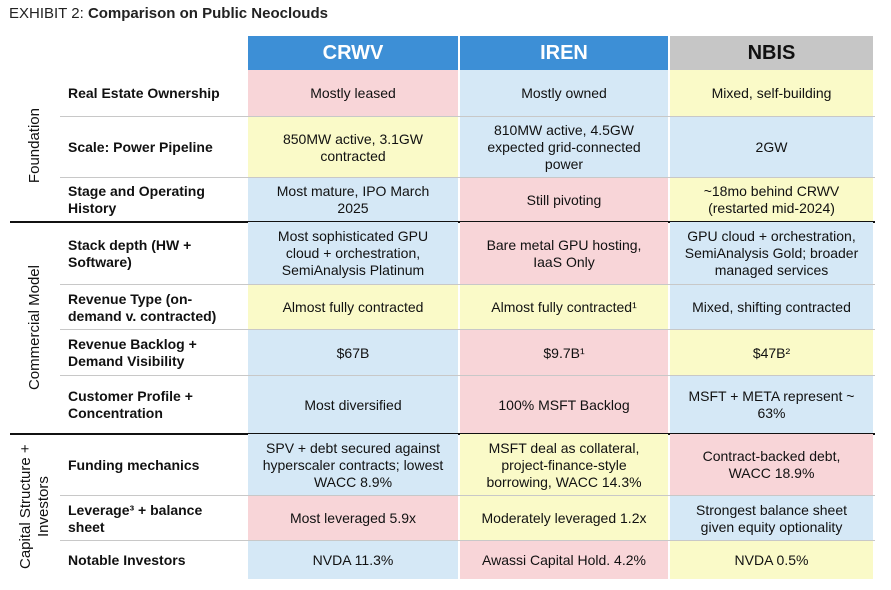 This screenshot has height=590, width=891. Describe the element at coordinates (771, 405) in the screenshot. I see `cell: MSFT + META represent ~ 63%` at that location.